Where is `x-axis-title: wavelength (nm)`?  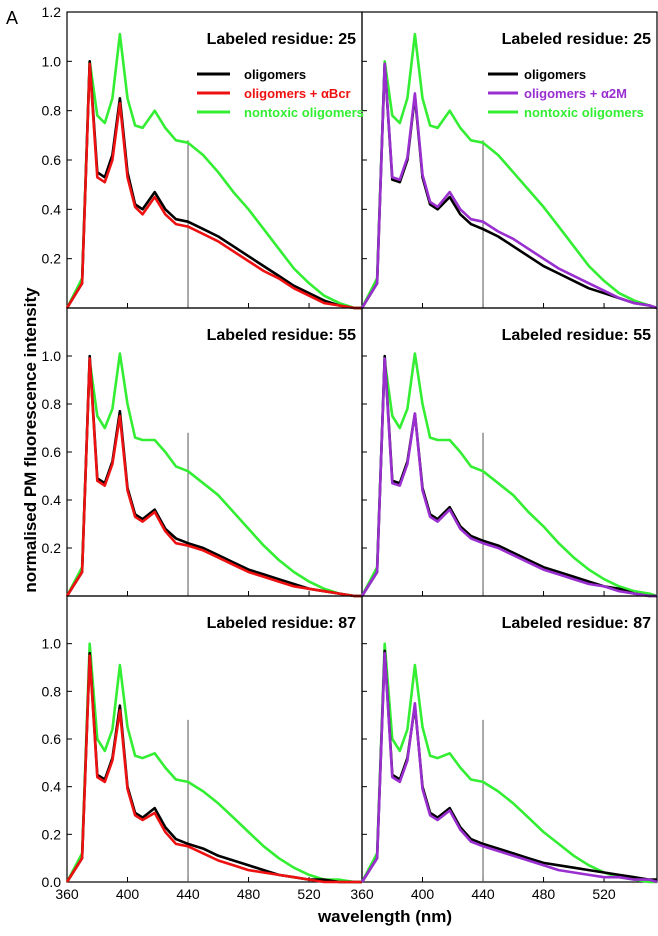
x-axis-title: wavelength (nm) is located at coordinates (384, 916).